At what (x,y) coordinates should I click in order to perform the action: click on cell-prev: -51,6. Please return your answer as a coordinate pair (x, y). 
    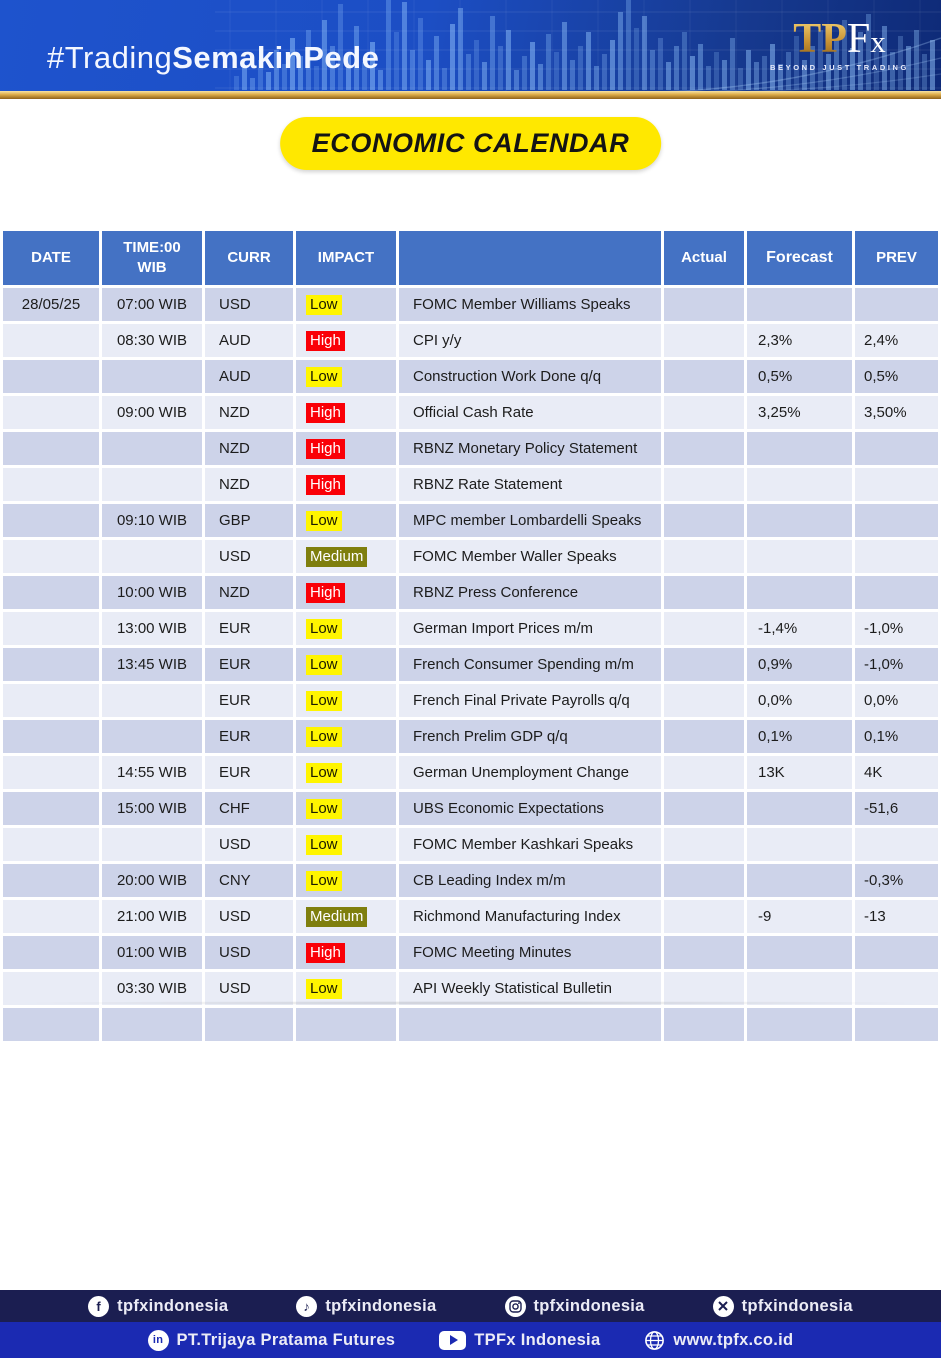
    Looking at the image, I should click on (896, 808).